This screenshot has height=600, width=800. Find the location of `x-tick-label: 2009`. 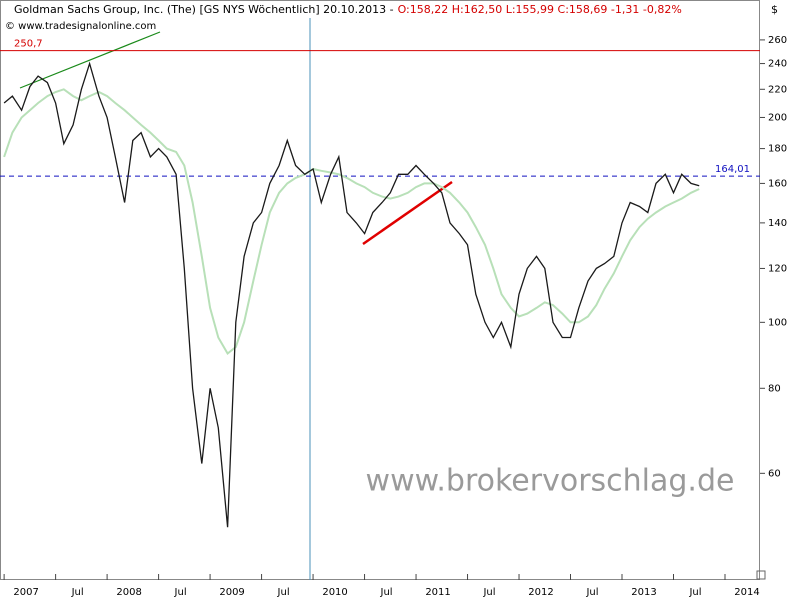

x-tick-label: 2009 is located at coordinates (231, 592).